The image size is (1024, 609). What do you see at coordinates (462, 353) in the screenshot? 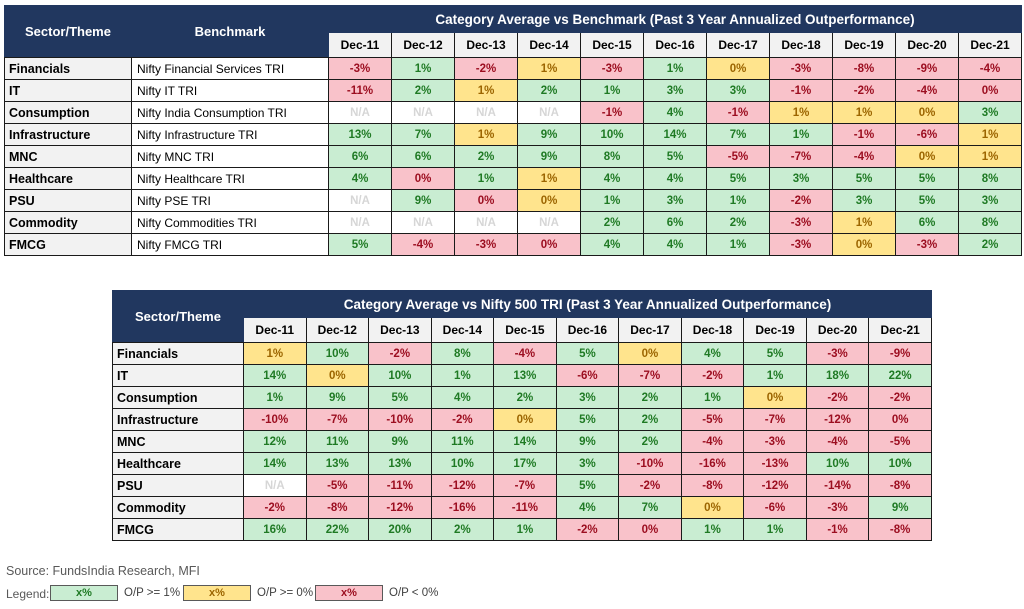
I see `value-cell: 8%` at bounding box center [462, 353].